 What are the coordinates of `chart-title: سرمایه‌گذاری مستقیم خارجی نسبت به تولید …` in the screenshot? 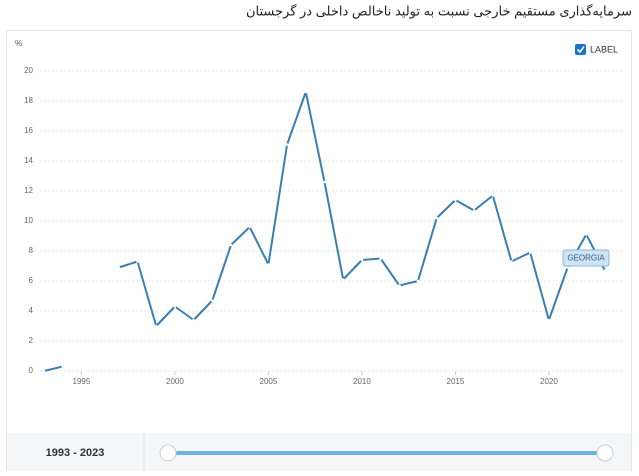 It's located at (439, 11).